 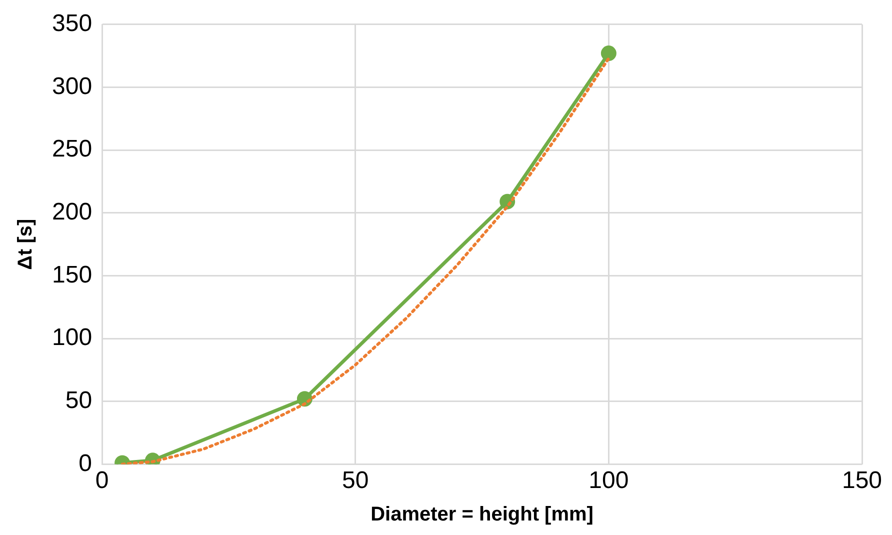 I want to click on point, so click(x=608, y=54).